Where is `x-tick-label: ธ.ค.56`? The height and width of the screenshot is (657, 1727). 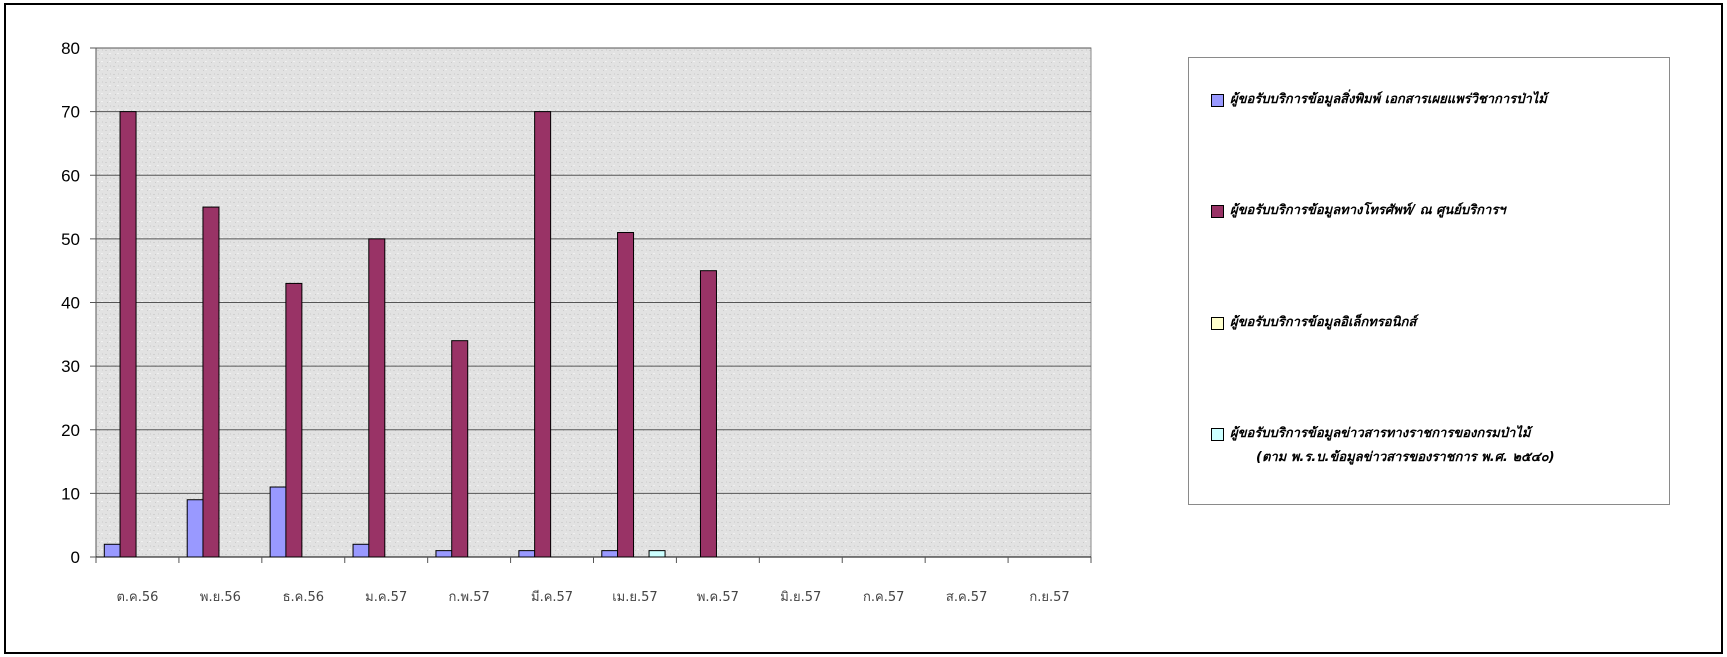 x-tick-label: ธ.ค.56 is located at coordinates (303, 597).